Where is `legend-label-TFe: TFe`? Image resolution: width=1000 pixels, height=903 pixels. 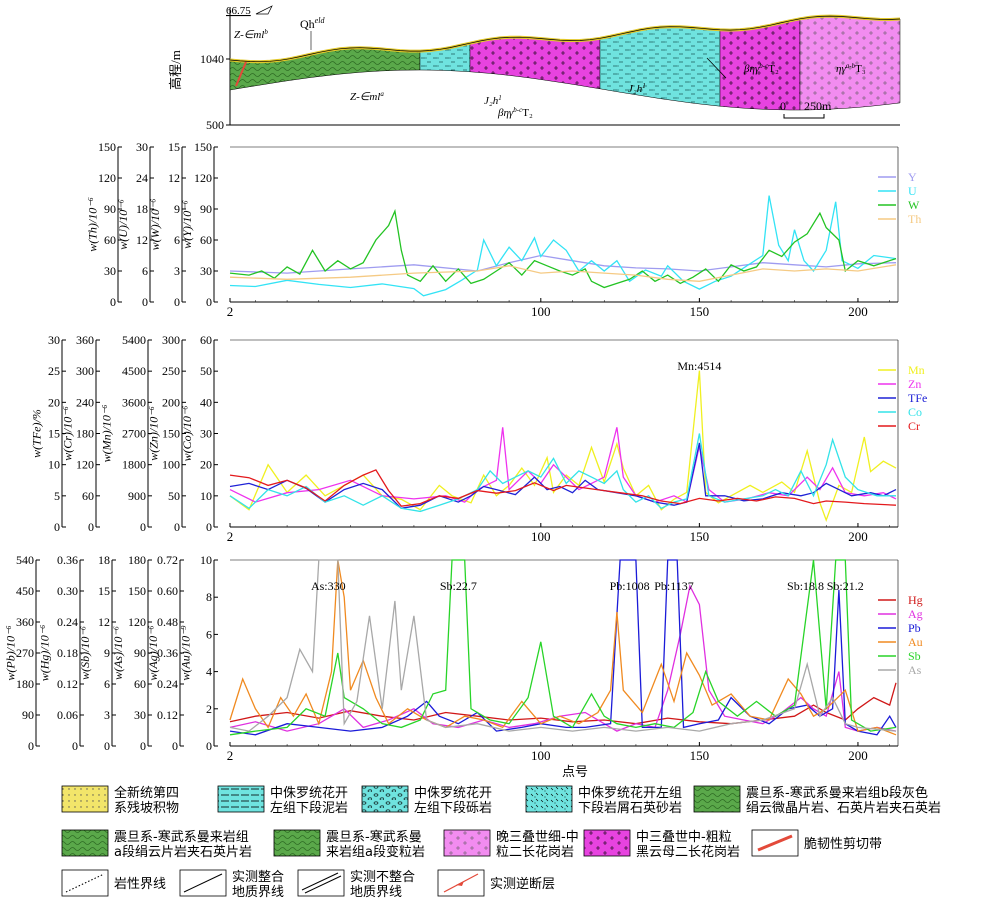 legend-label-TFe: TFe is located at coordinates (917, 398).